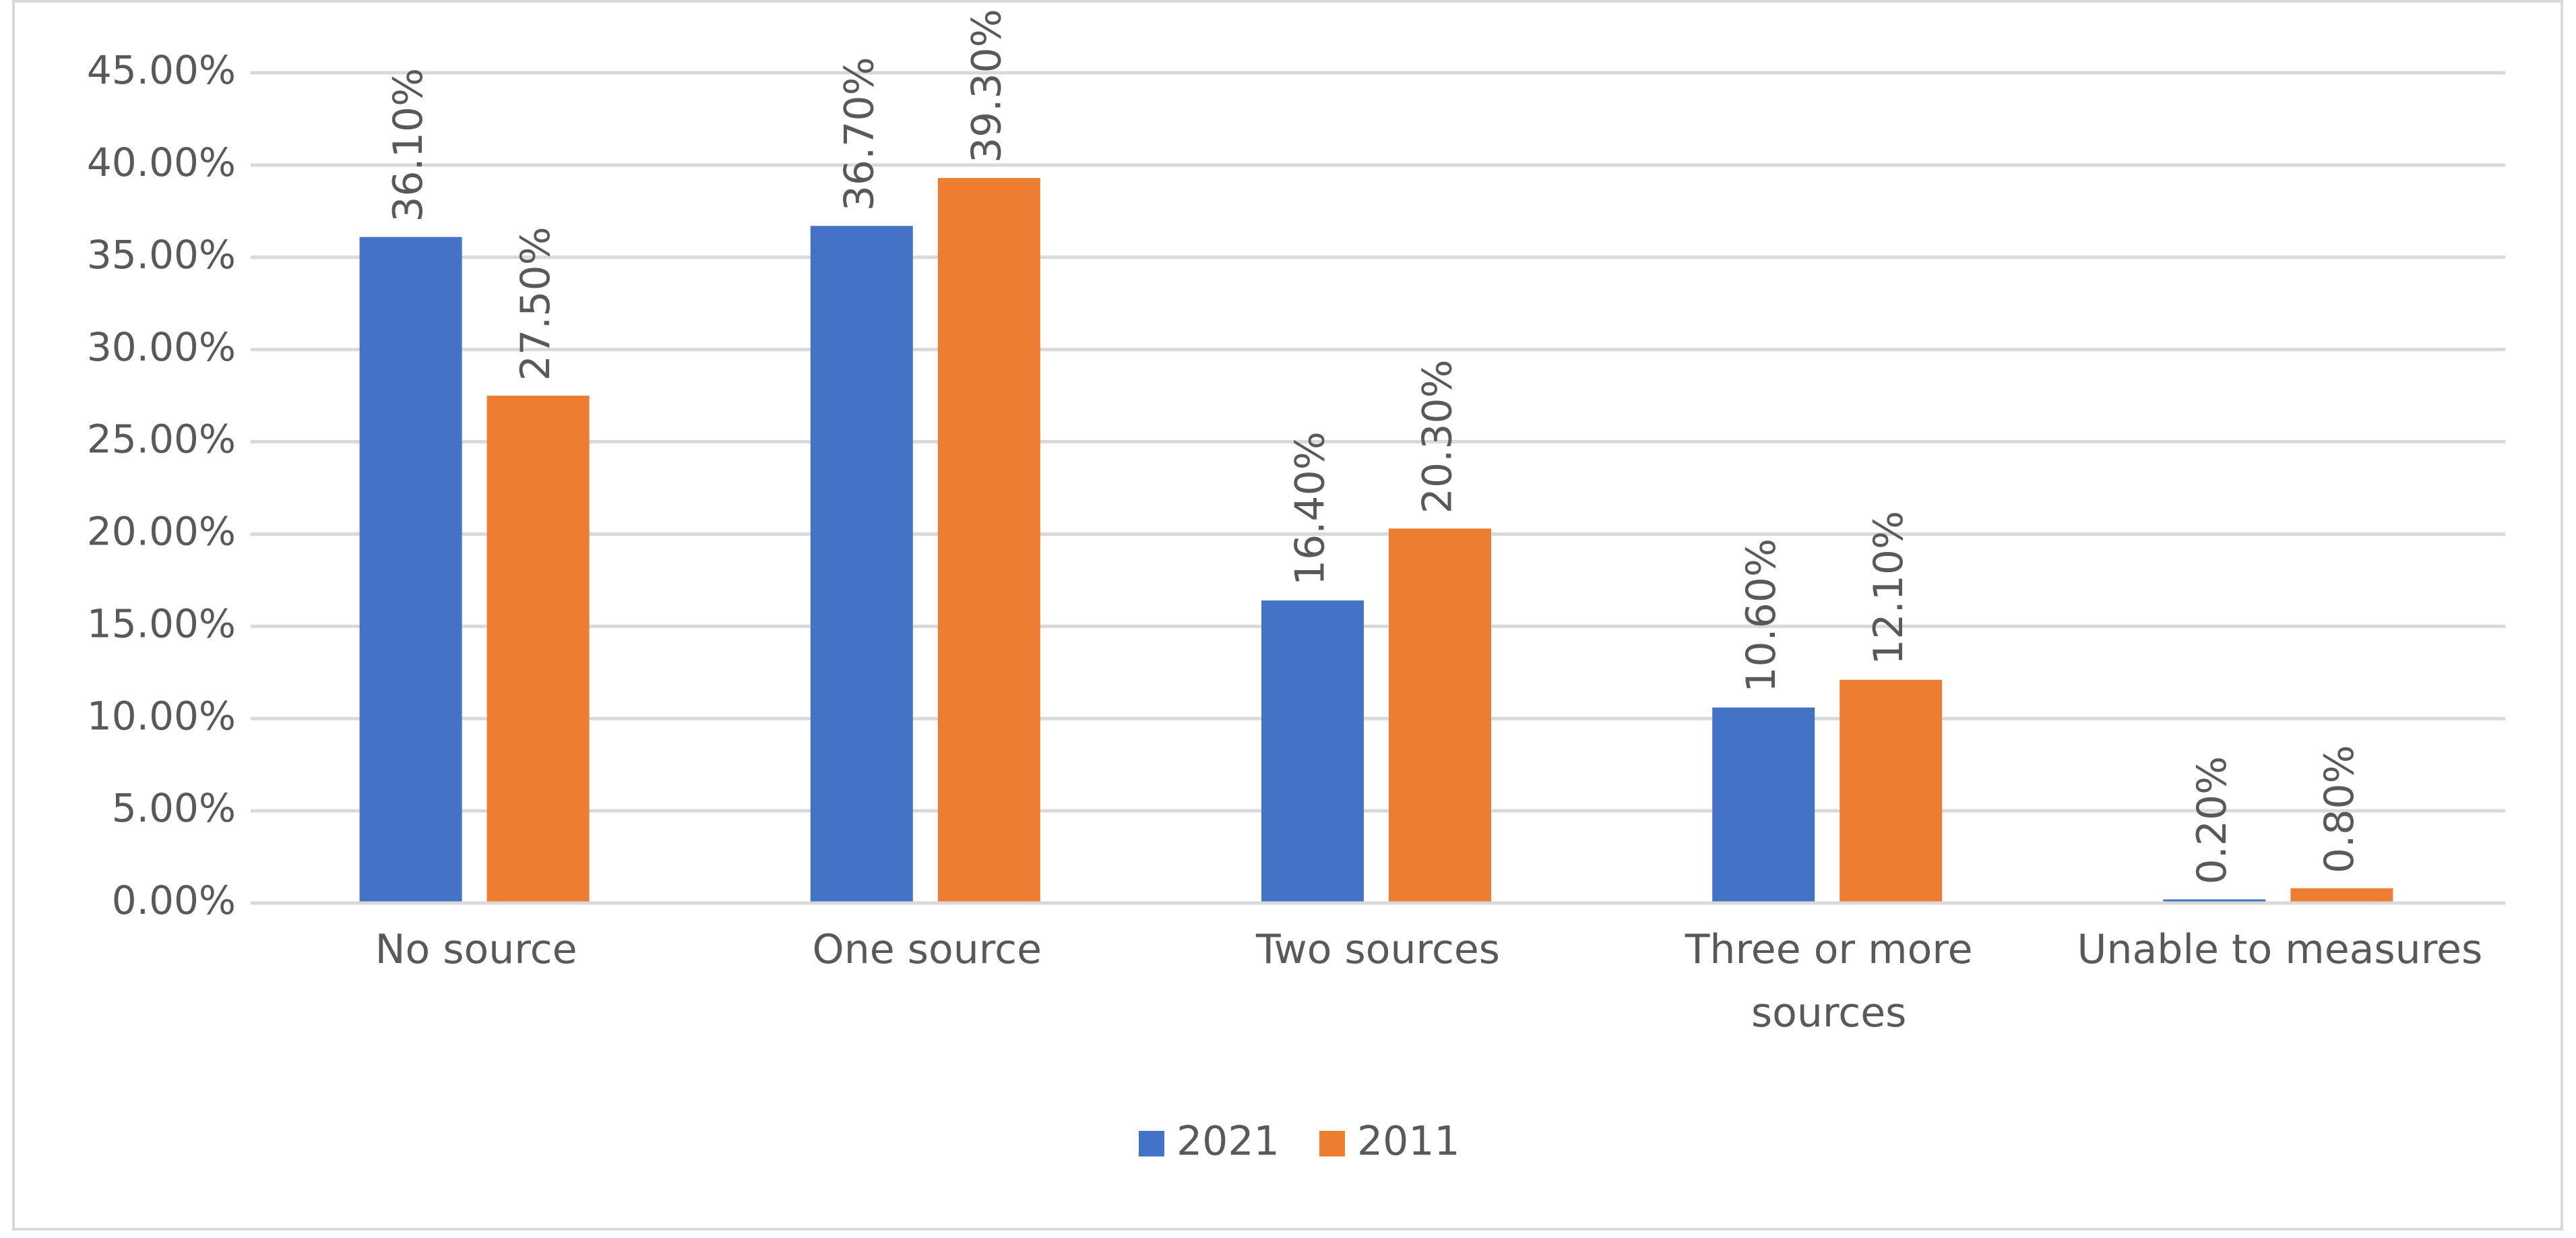 This screenshot has width=2576, height=1238. What do you see at coordinates (1888, 588) in the screenshot?
I see `value-label: 12.10%` at bounding box center [1888, 588].